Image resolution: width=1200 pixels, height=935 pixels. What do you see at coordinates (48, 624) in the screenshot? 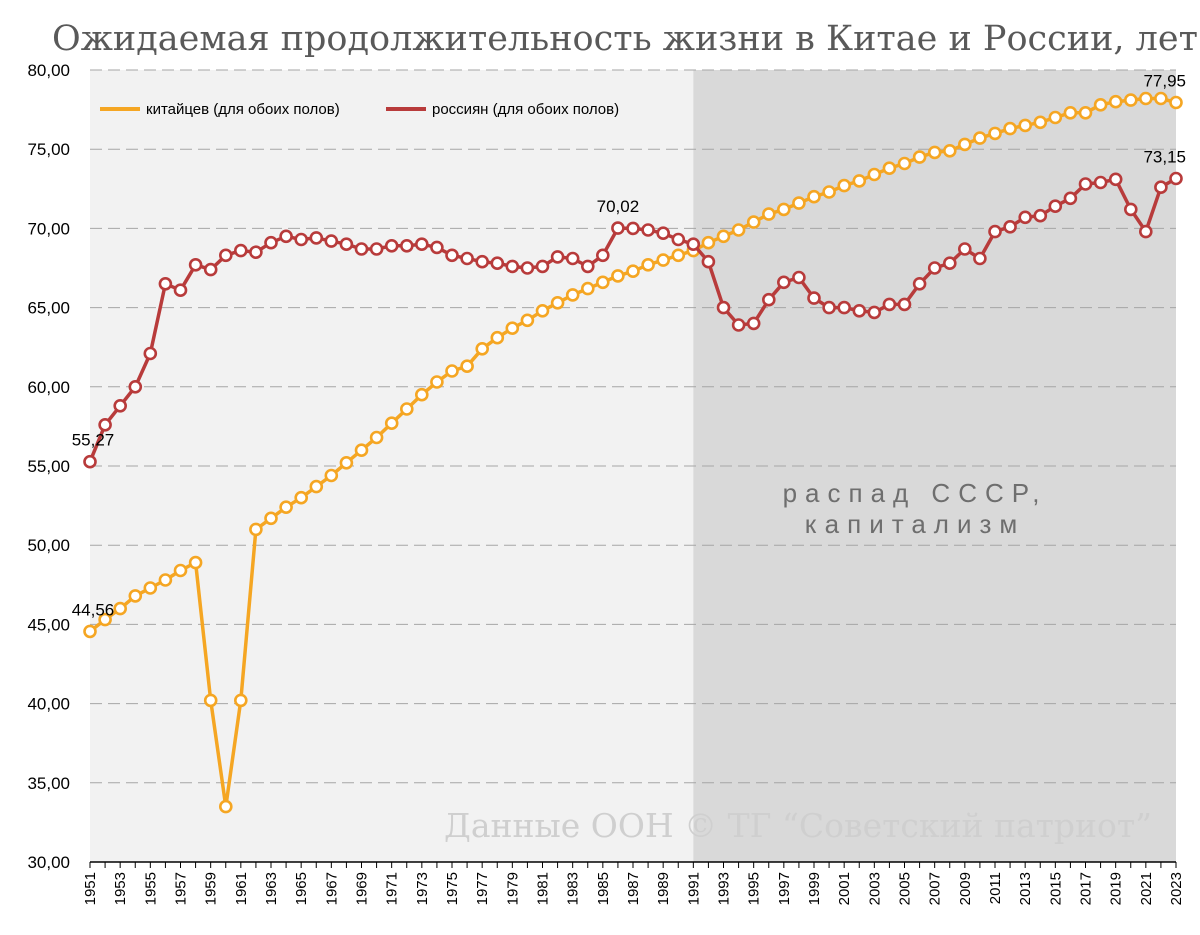
I see `y-tick-label: 45,00` at bounding box center [48, 624].